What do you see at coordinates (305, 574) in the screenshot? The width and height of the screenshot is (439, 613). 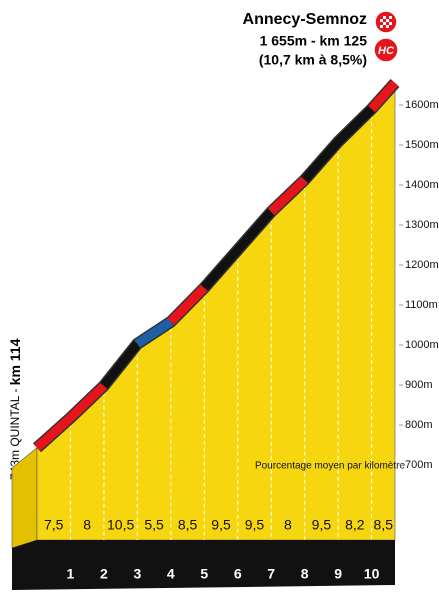 I see `x-tick-label: 8` at bounding box center [305, 574].